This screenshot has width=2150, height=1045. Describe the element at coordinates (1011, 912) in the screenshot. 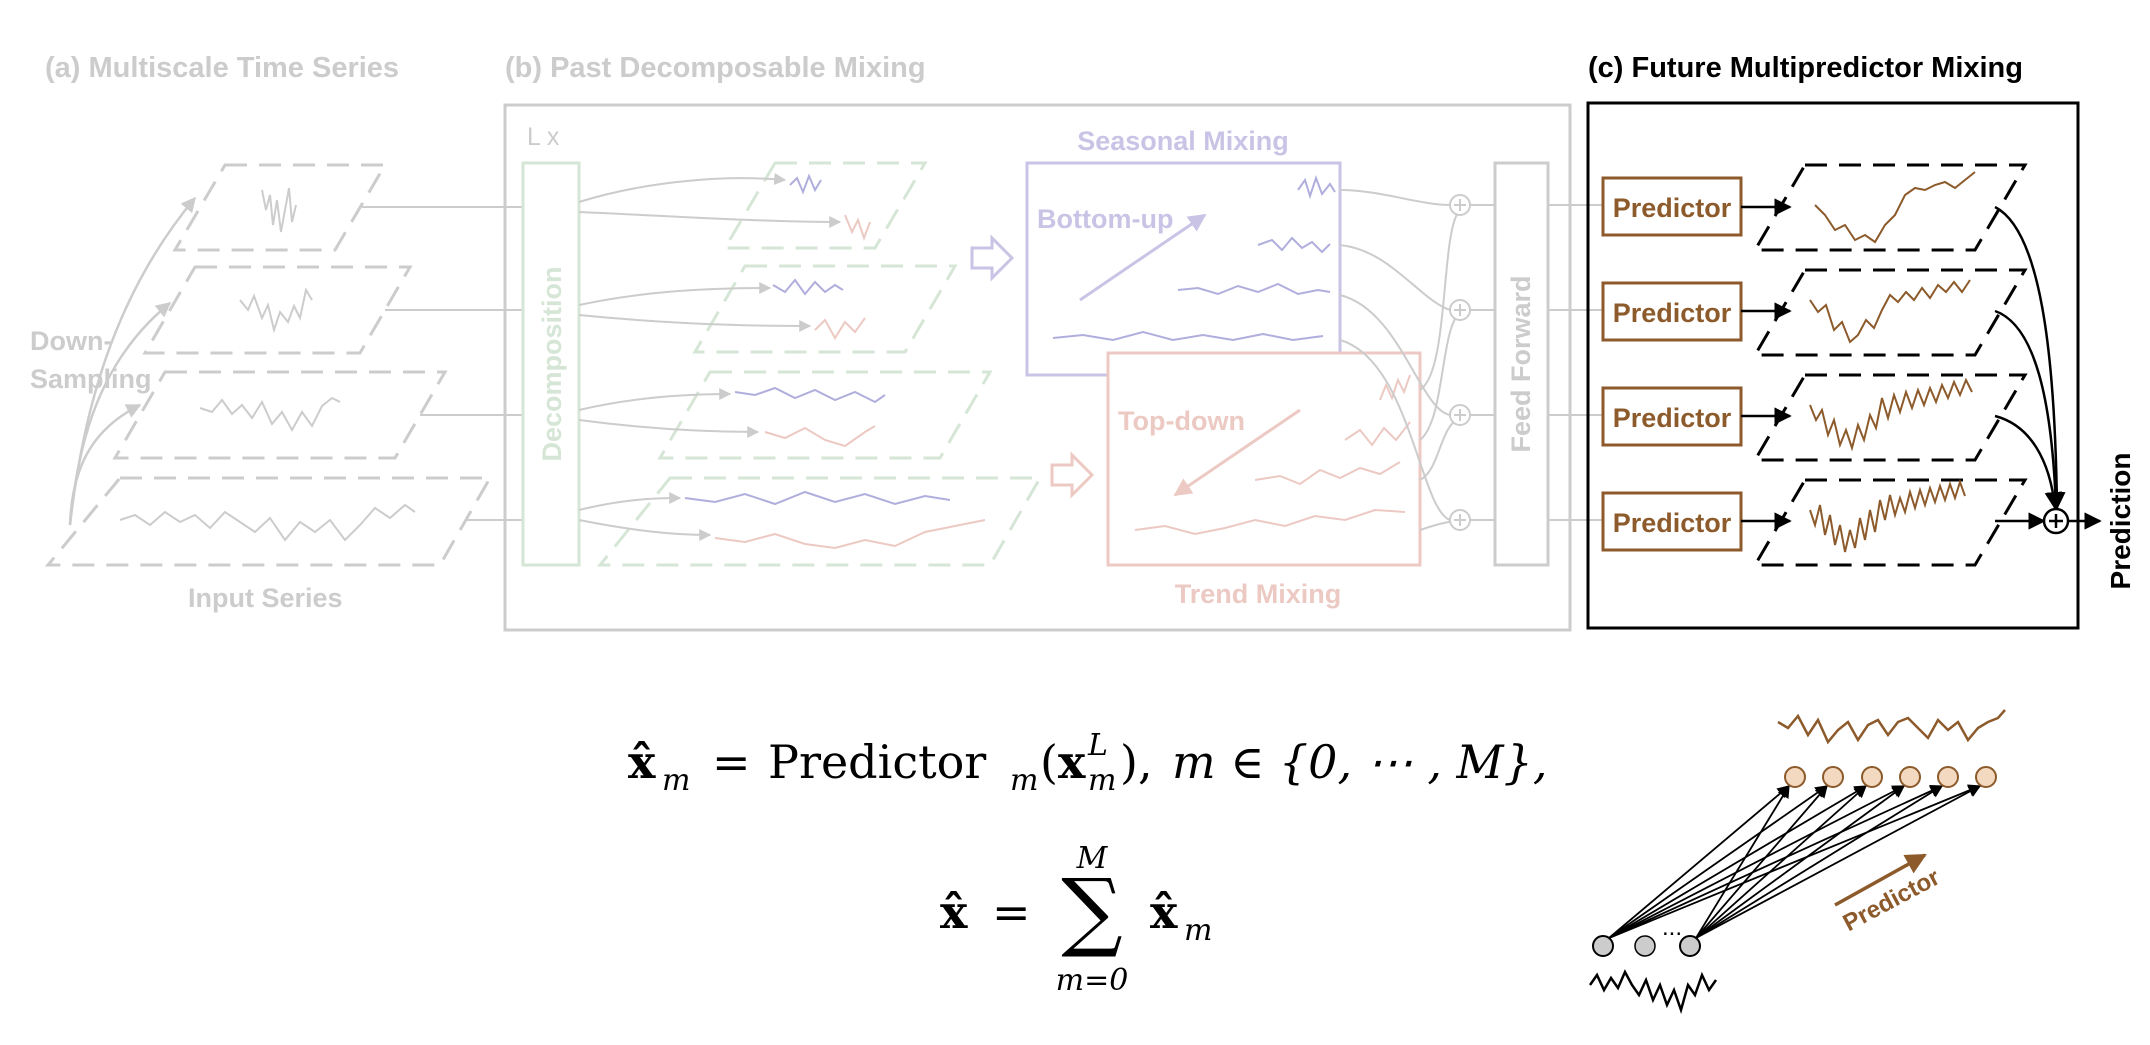

I see `eq2-equals: =` at that location.